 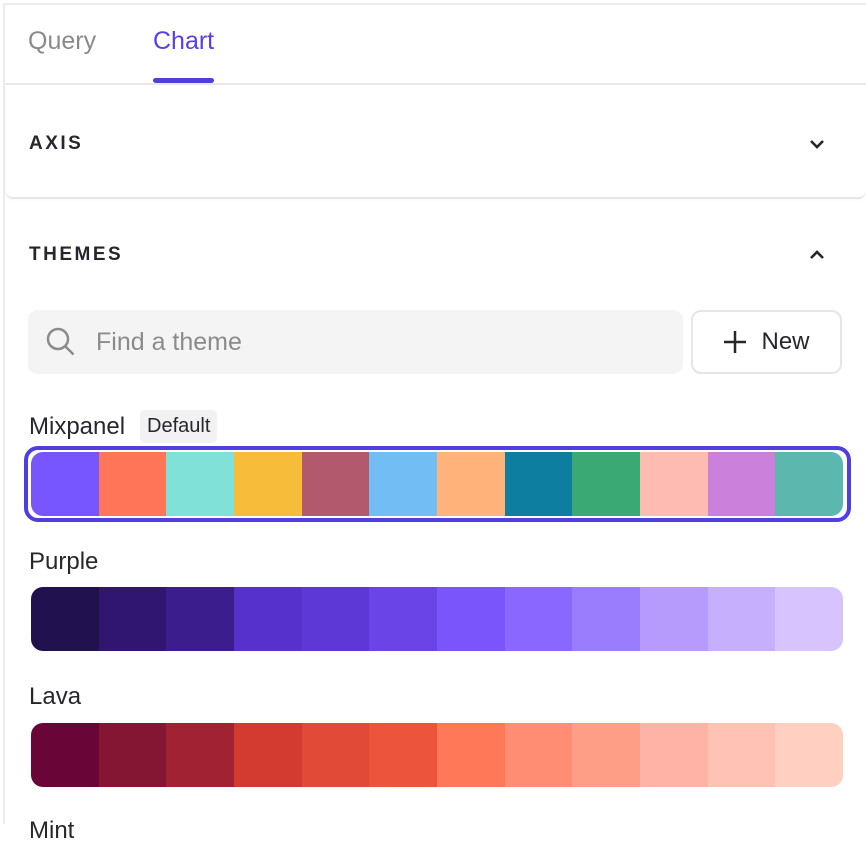 What do you see at coordinates (62, 41) in the screenshot?
I see `tab-query: Query` at bounding box center [62, 41].